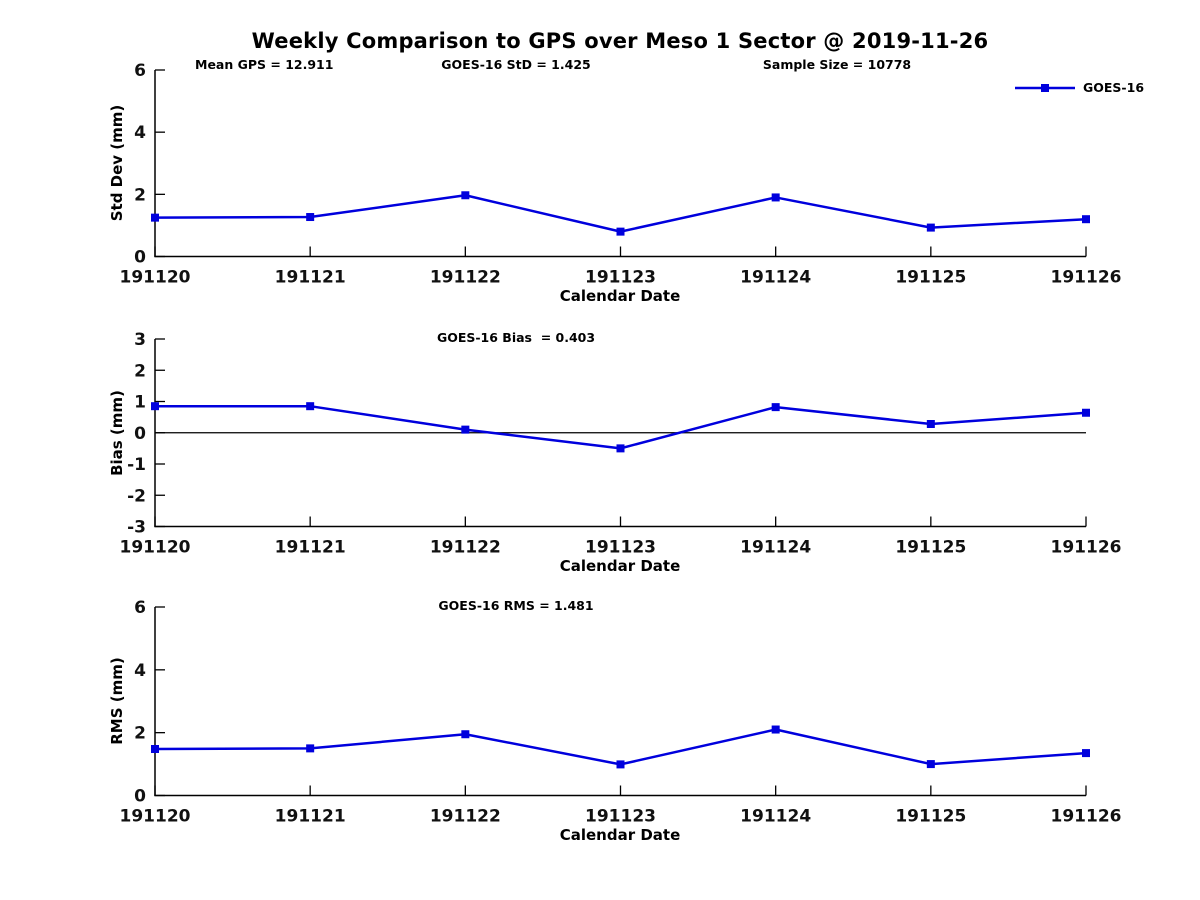 This screenshot has width=1200, height=900. What do you see at coordinates (837, 64) in the screenshot?
I see `annotation-sample-size: Sample Size = 10778` at bounding box center [837, 64].